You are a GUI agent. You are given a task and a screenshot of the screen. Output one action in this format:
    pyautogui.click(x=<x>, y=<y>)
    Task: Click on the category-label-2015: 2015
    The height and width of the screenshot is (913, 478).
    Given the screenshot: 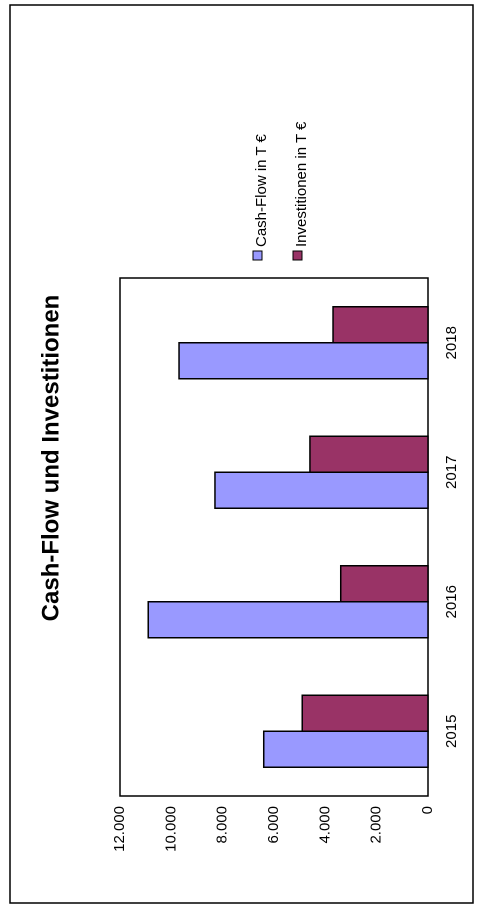 What is the action you would take?
    pyautogui.click(x=451, y=731)
    